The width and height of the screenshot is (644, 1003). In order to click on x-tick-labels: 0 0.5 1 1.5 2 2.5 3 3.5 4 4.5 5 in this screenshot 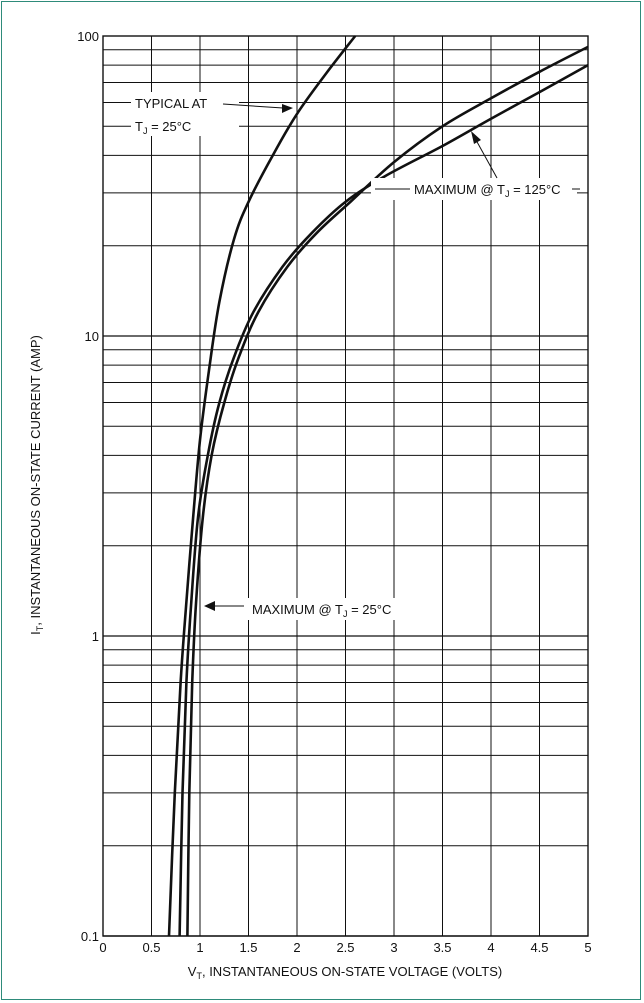, I will do `click(345, 947)`.